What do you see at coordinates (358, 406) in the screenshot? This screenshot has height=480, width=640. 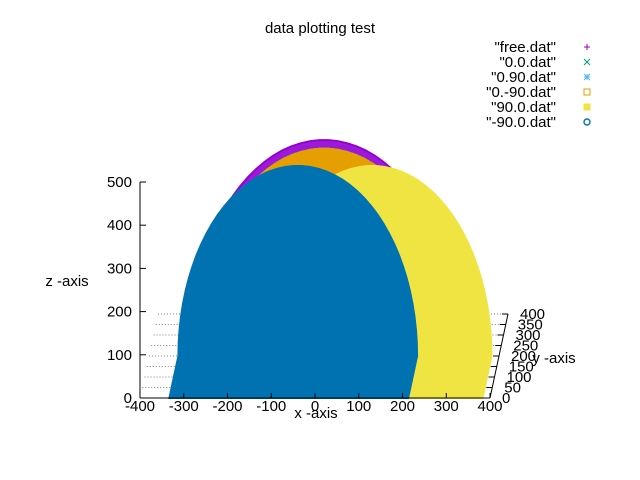 I see `x-tick-label: 100` at bounding box center [358, 406].